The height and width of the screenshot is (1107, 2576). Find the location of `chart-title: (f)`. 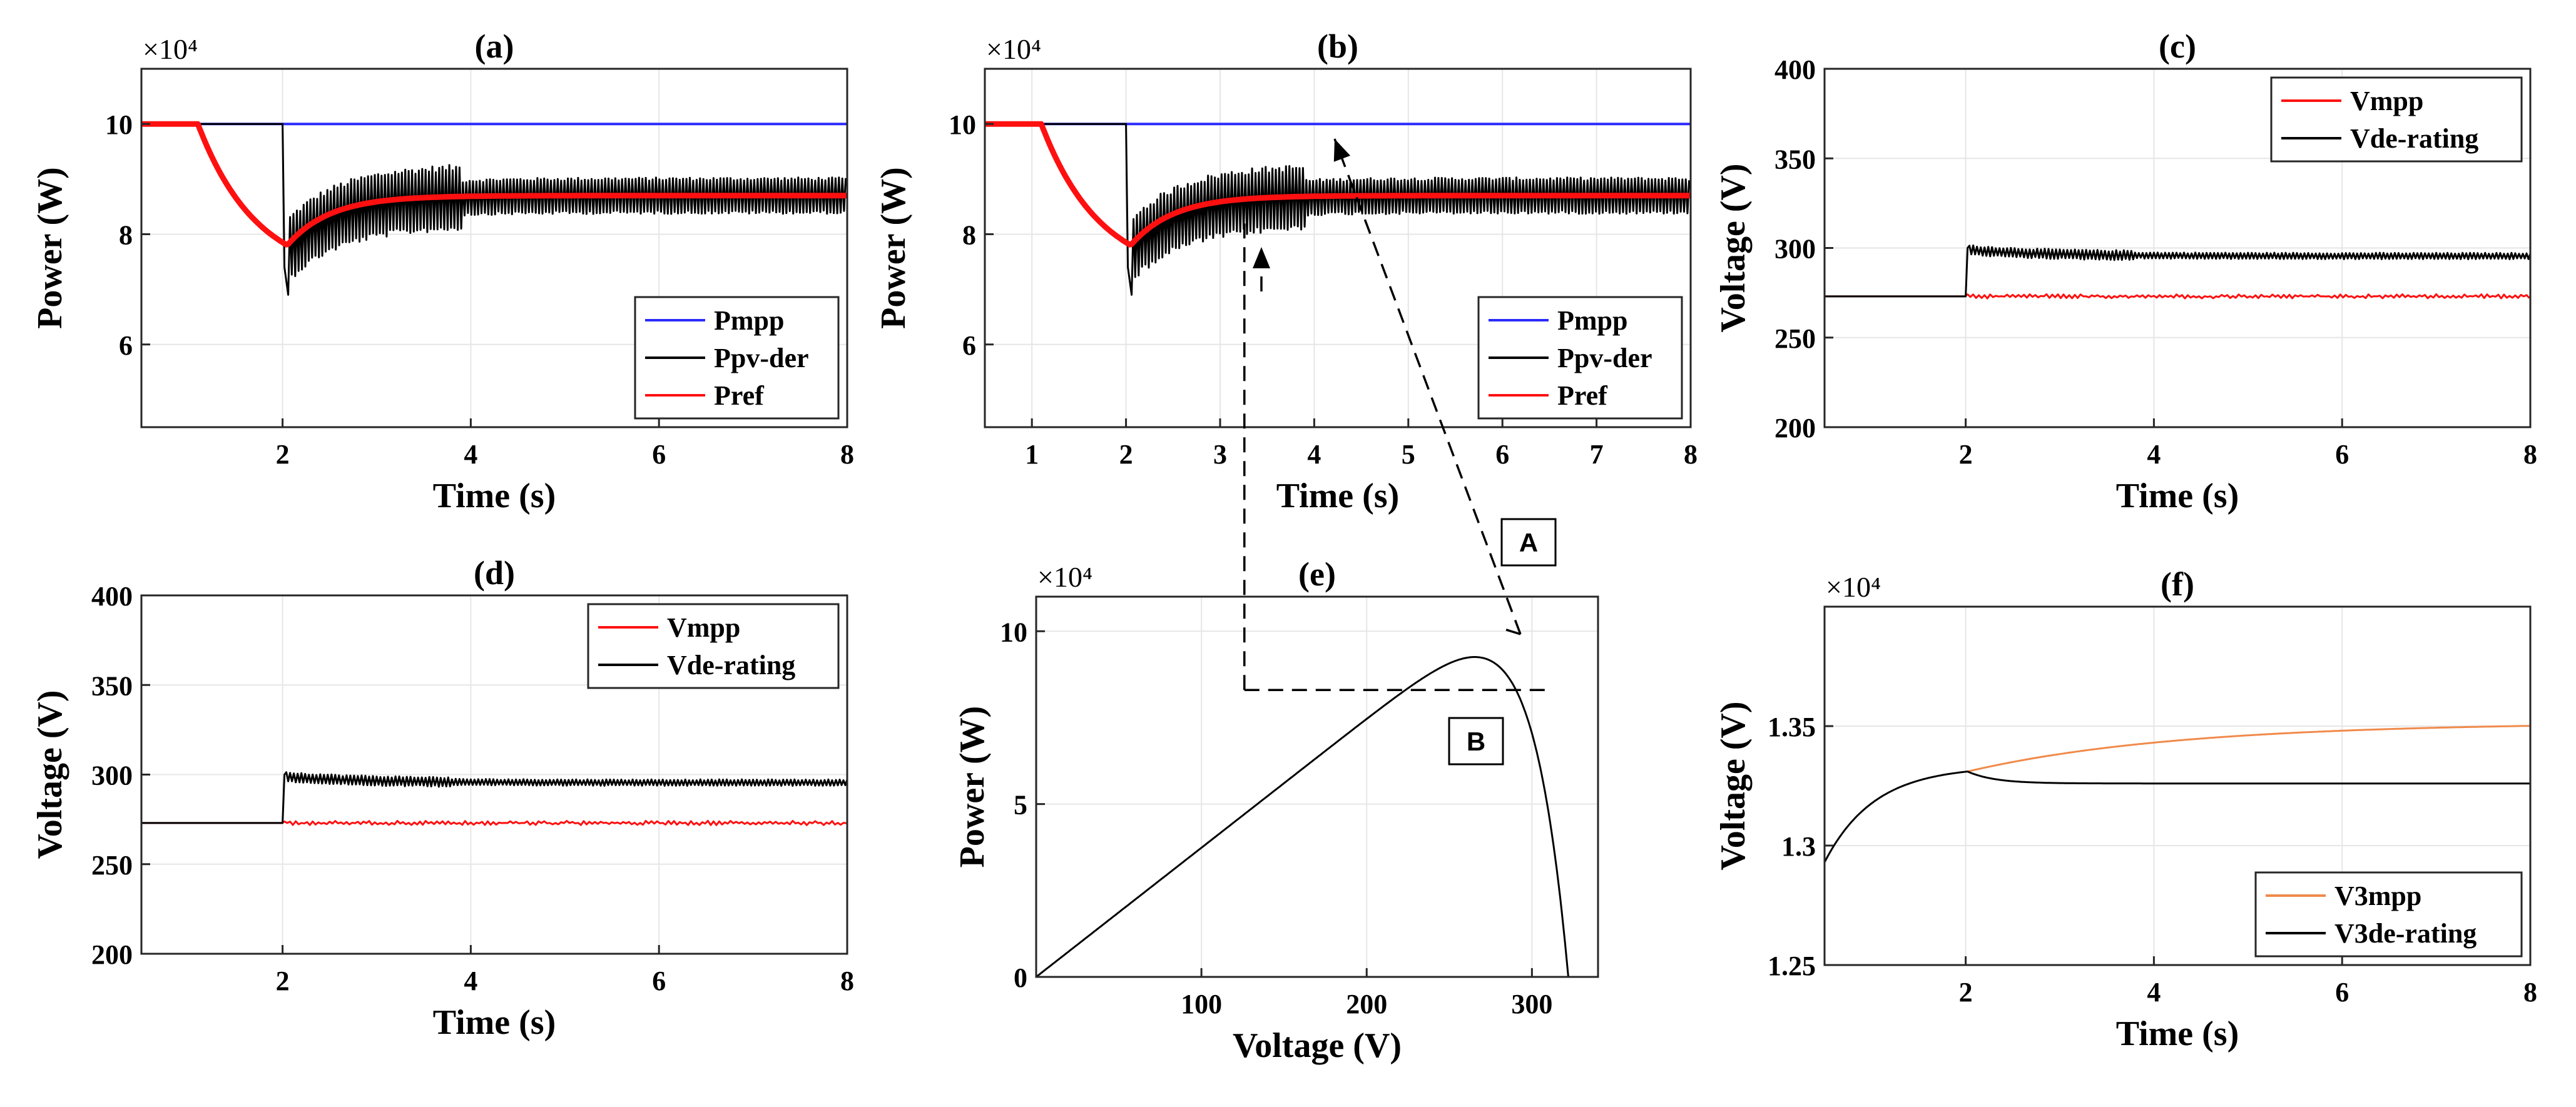

chart-title: (f) is located at coordinates (2177, 584).